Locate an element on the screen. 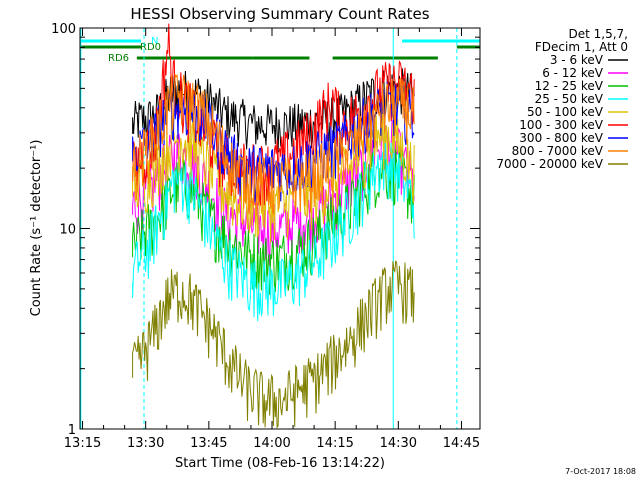  x-axis-label: Start Time (08-Feb-16 13:14:22) is located at coordinates (280, 463).